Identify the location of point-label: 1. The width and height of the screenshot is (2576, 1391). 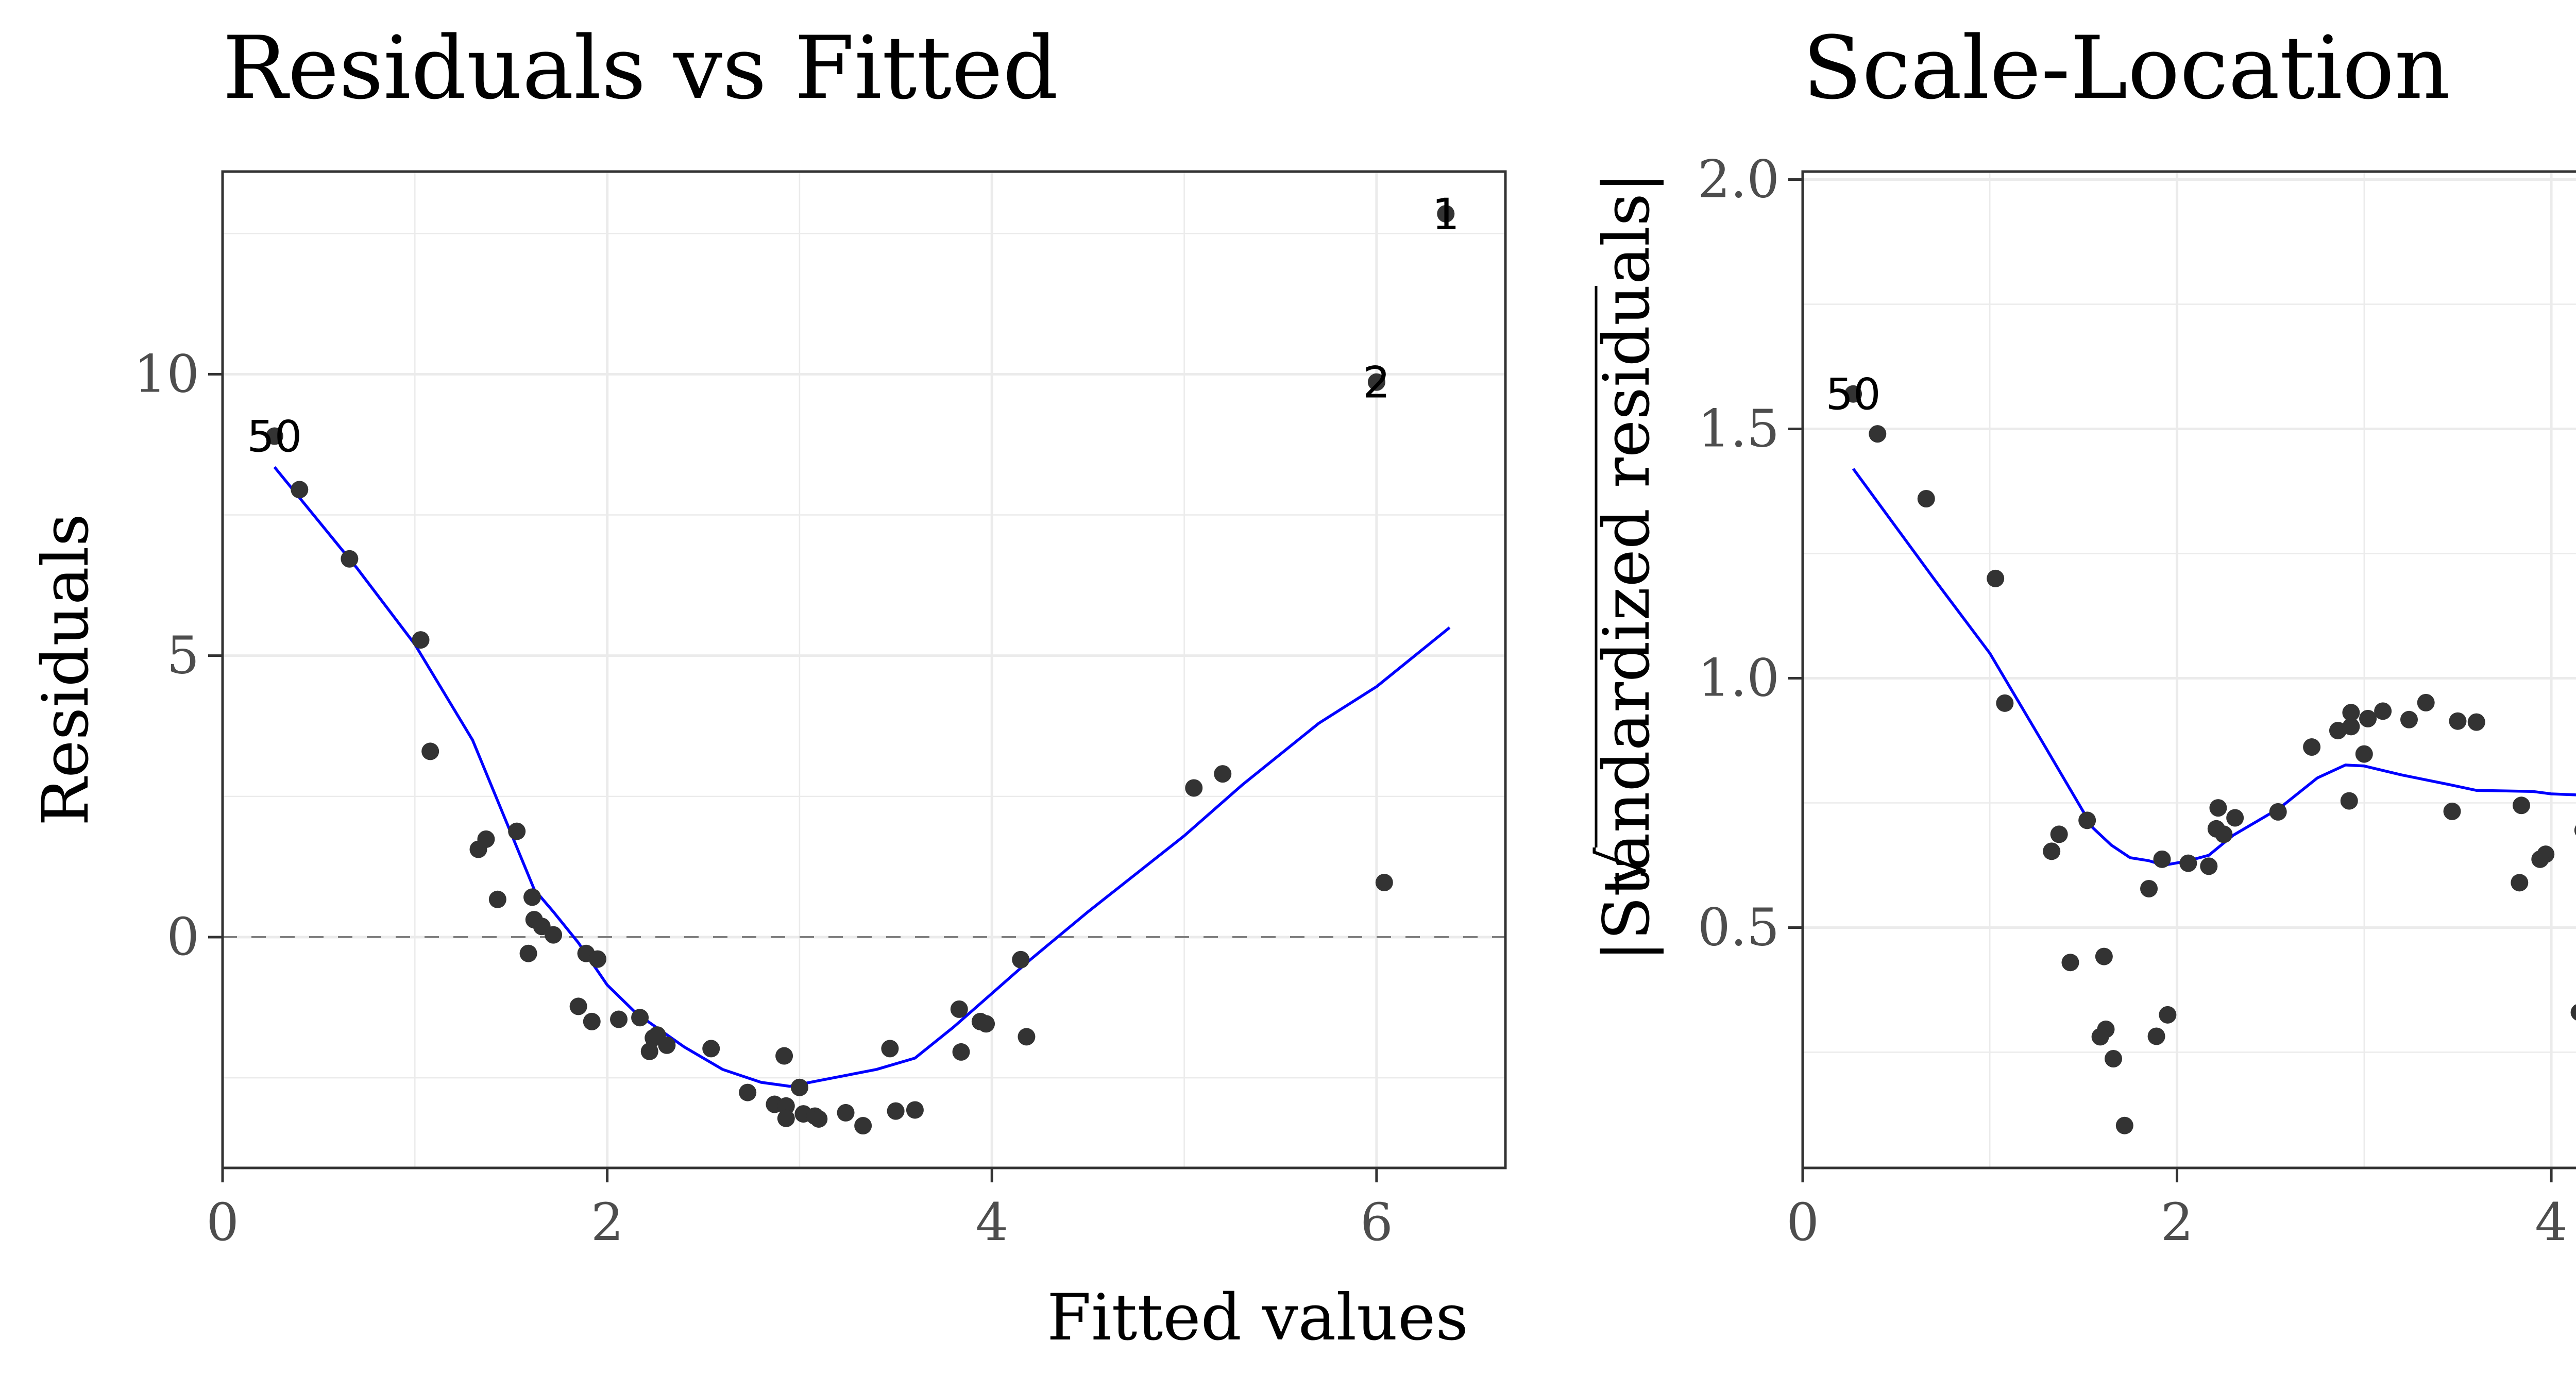
(1446, 214).